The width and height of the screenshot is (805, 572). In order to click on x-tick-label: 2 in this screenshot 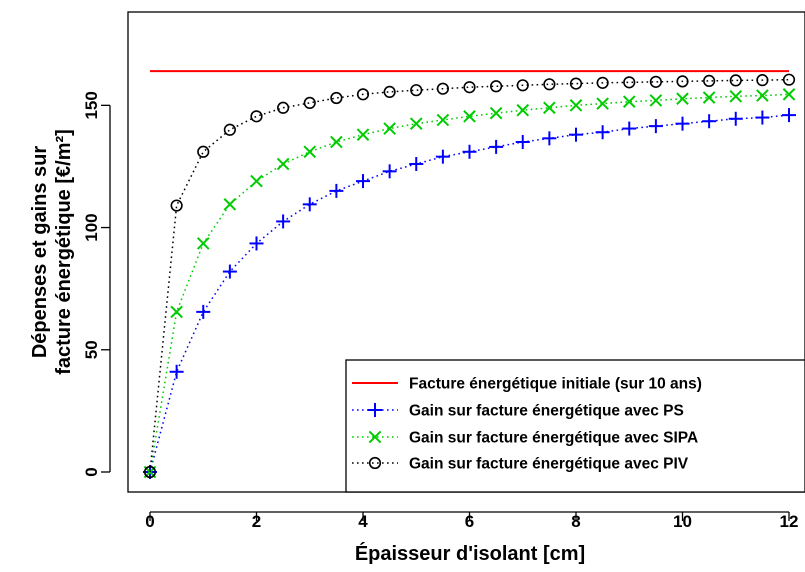, I will do `click(256, 521)`.